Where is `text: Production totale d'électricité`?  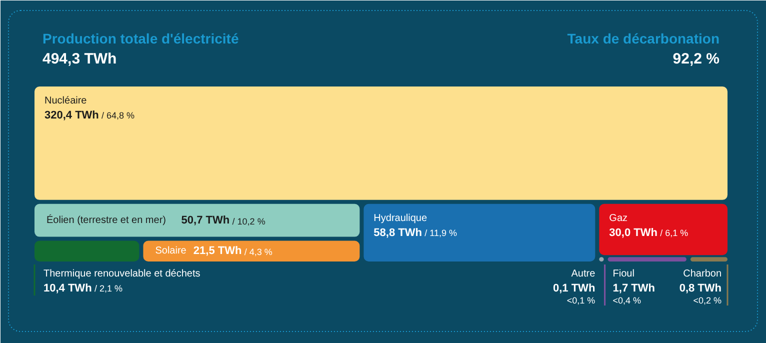
text: Production totale d'électricité is located at coordinates (140, 38).